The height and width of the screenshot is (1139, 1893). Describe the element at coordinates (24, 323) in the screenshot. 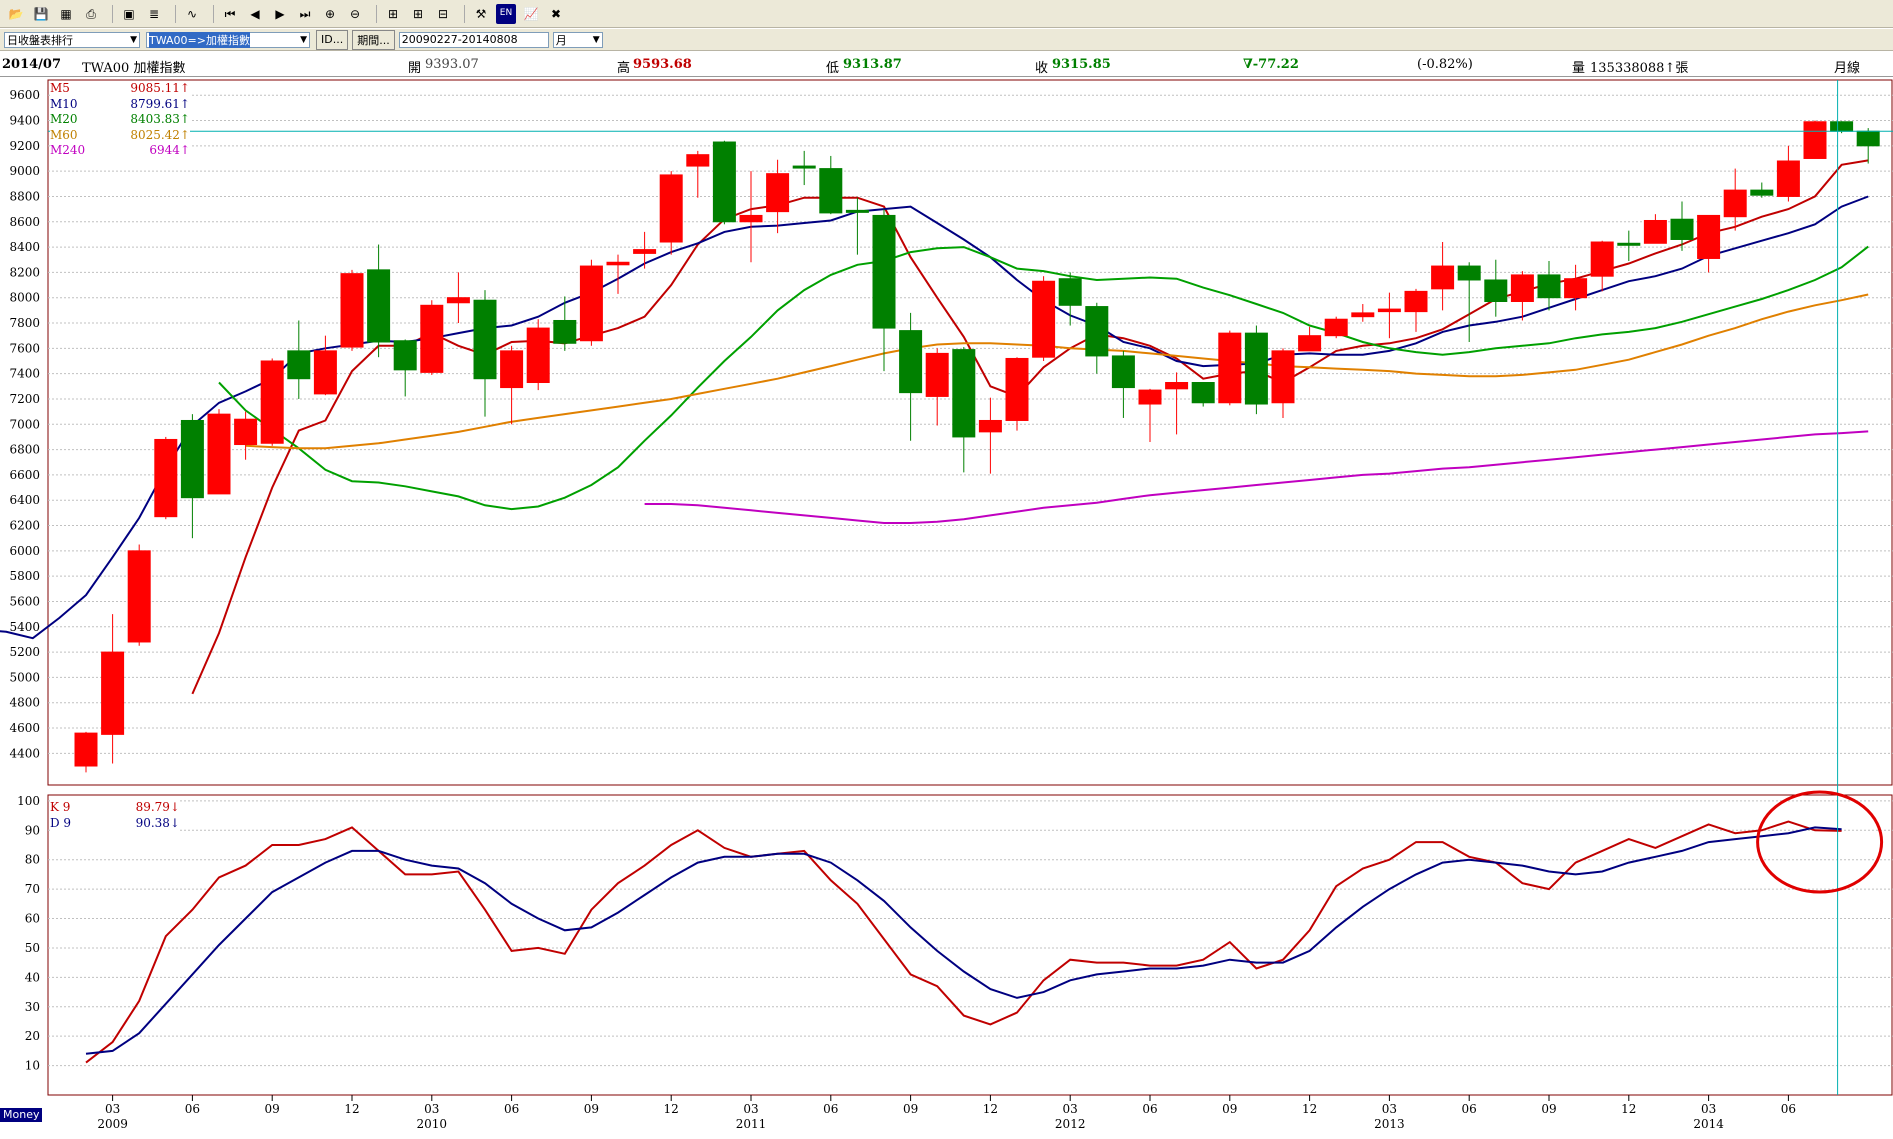

I see `main-y-tick-label: 7800` at that location.